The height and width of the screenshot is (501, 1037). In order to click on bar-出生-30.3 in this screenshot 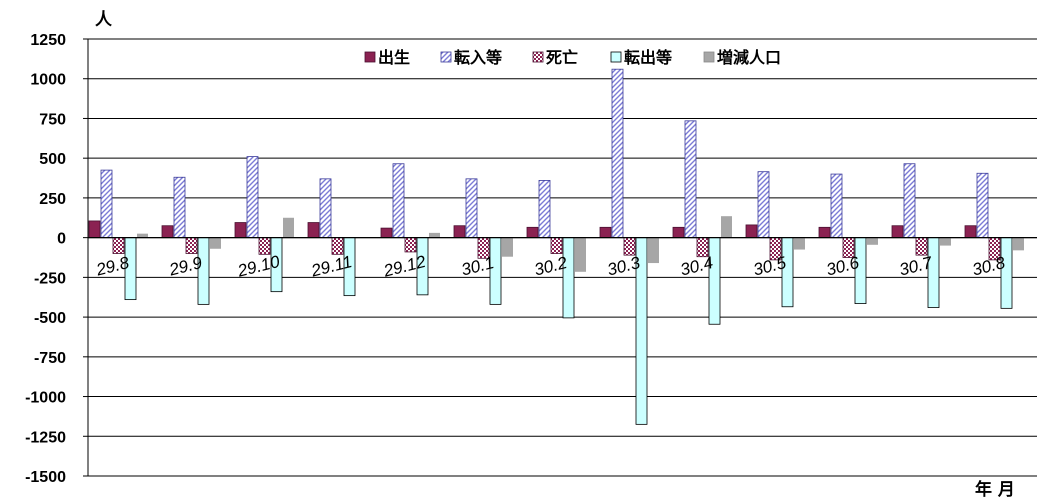, I will do `click(605, 232)`.